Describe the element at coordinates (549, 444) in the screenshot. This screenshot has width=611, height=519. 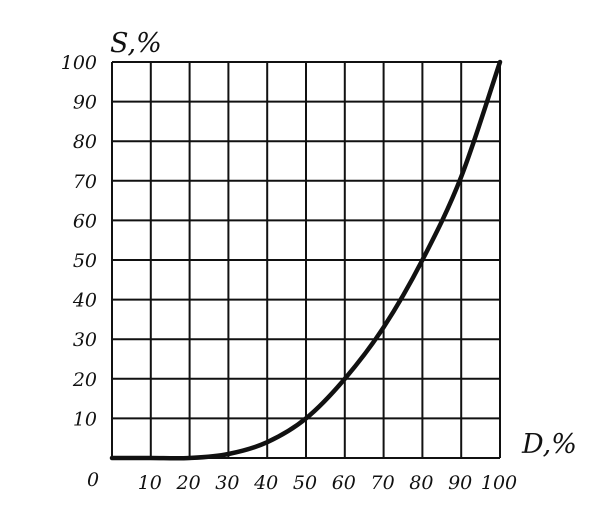
I see `x-axis-label: D,%` at that location.